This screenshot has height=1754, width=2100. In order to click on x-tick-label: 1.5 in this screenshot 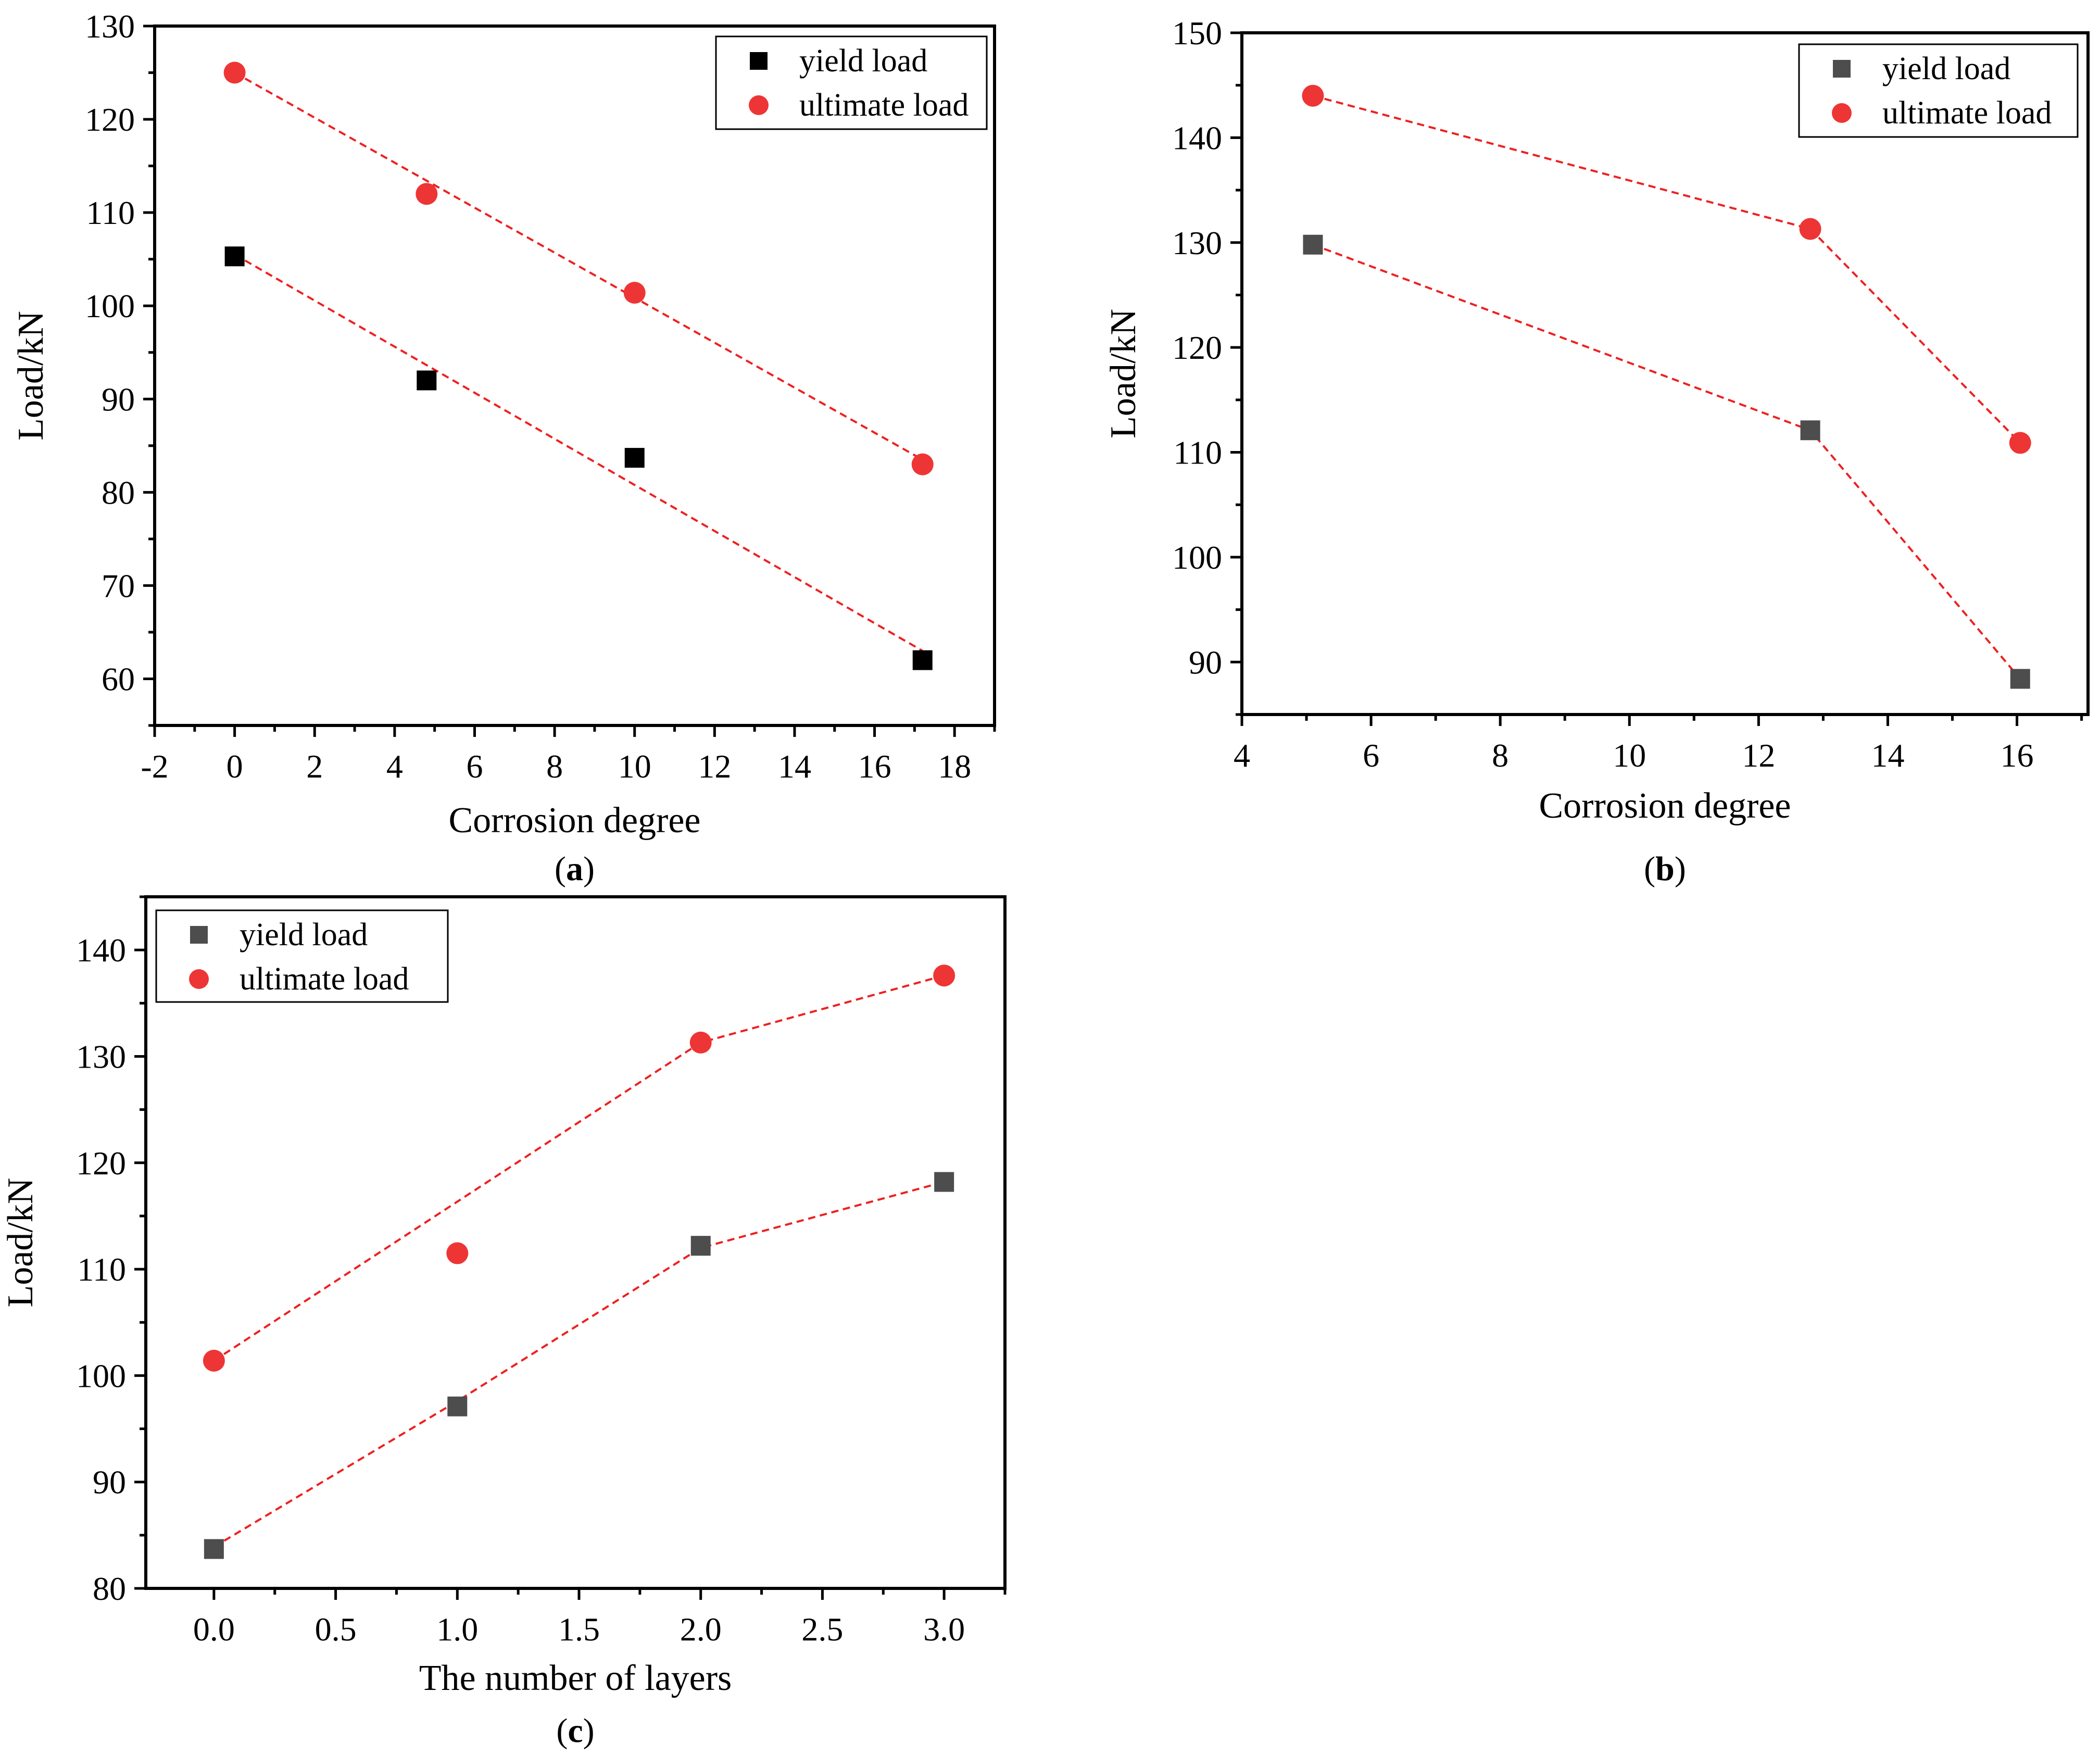, I will do `click(579, 1629)`.